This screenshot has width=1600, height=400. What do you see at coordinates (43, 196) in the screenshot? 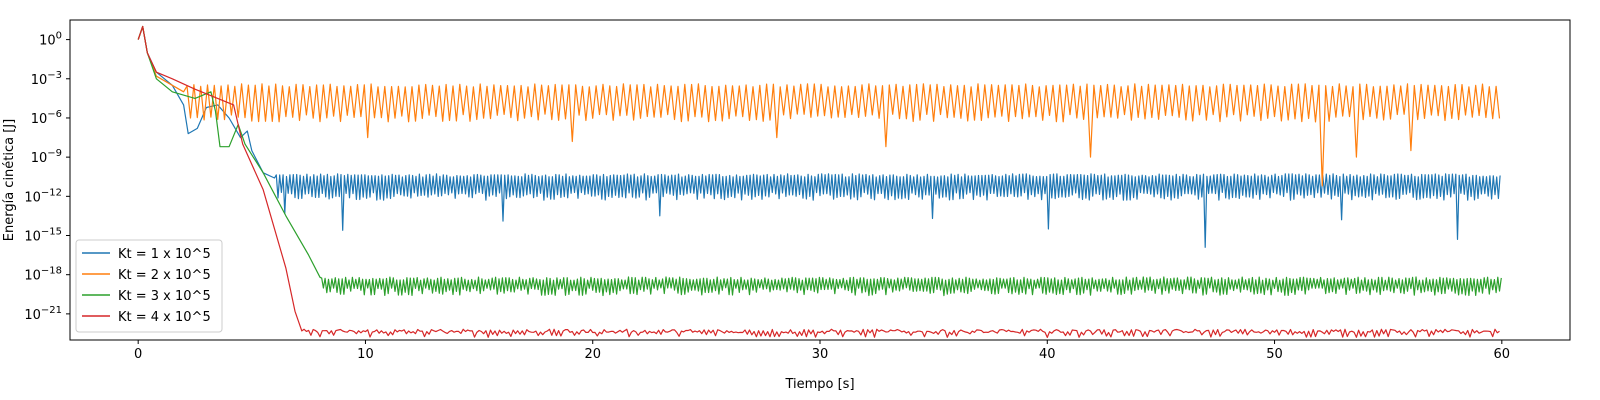
I see `y-tick-label: 10⁻¹²` at bounding box center [43, 196].